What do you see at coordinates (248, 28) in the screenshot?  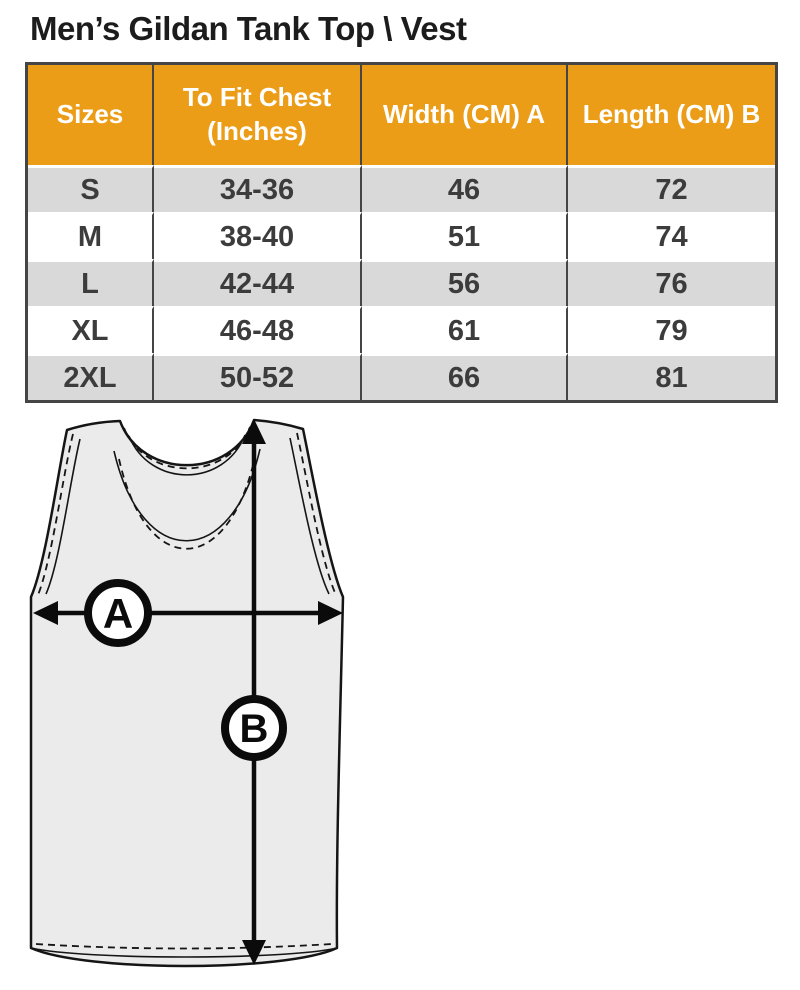 I see `page-title: Men’s Gildan Tank Top \ Vest` at bounding box center [248, 28].